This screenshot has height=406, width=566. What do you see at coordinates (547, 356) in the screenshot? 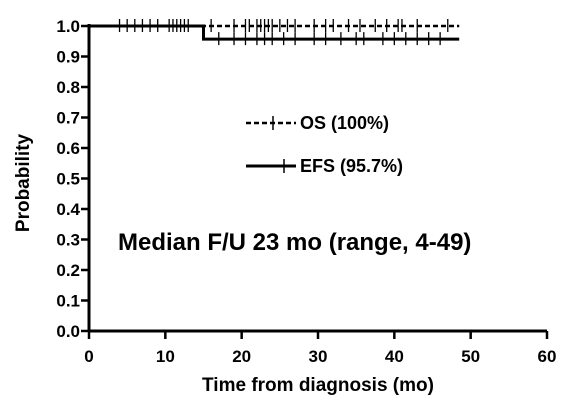
I see `x-tick-label: 60` at bounding box center [547, 356].